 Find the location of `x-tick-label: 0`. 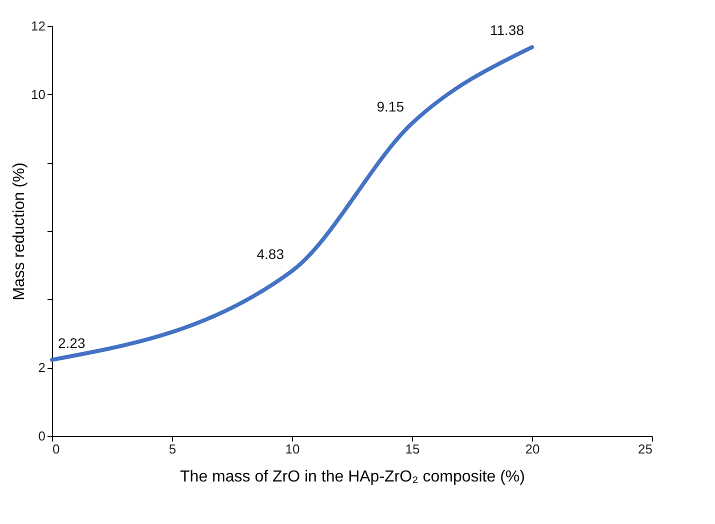

x-tick-label: 0 is located at coordinates (56, 449).